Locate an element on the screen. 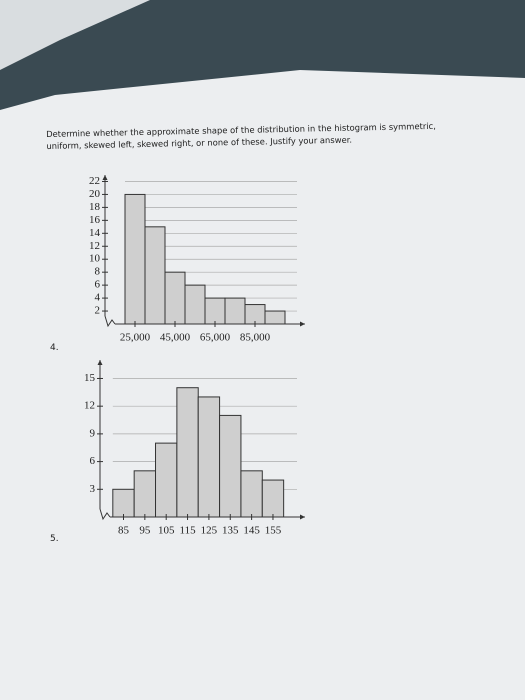 The width and height of the screenshot is (525, 700). x-tick-label: 85,000 is located at coordinates (255, 338).